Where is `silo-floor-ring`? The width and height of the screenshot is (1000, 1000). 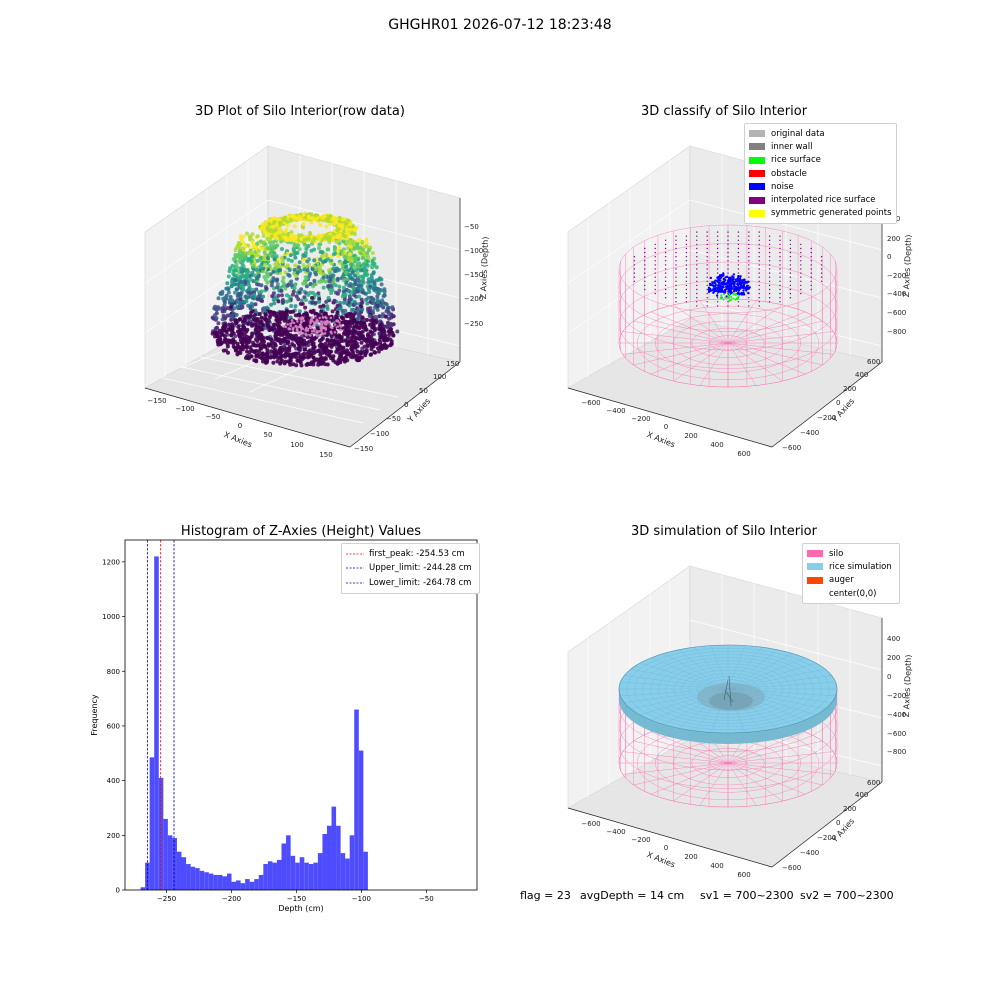 silo-floor-ring is located at coordinates (728, 763).